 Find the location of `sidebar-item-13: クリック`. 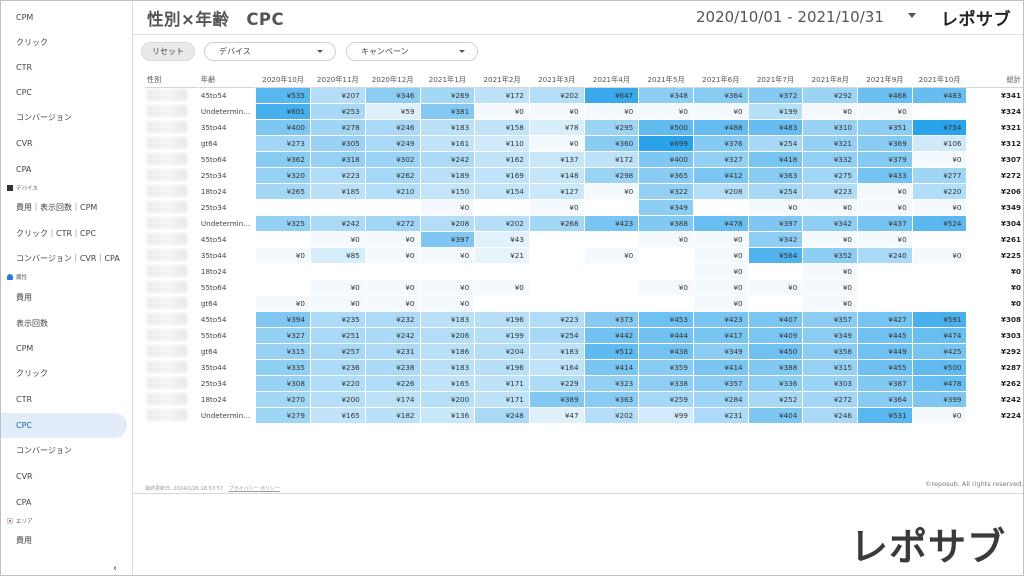

sidebar-item-13: クリック is located at coordinates (32, 373).